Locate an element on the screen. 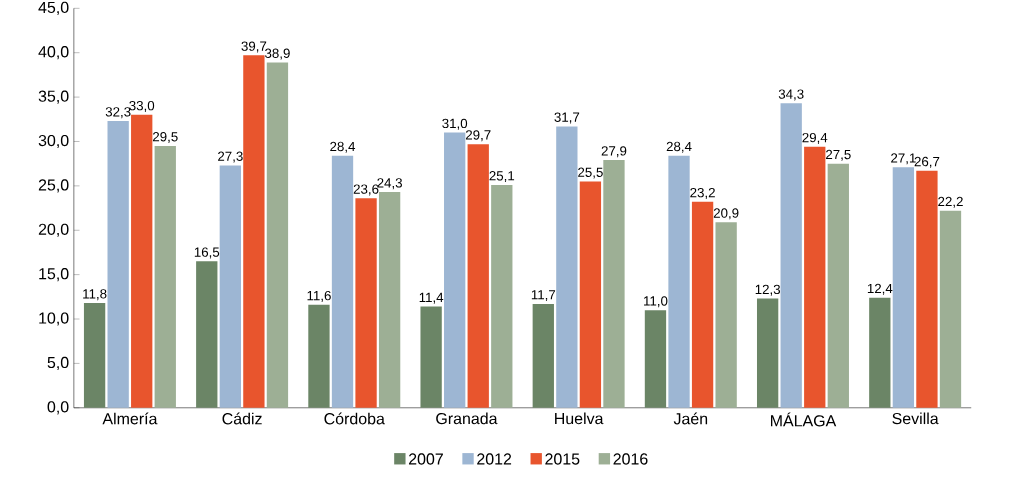 Image resolution: width=1011 pixels, height=491 pixels. data-label: 27,5 is located at coordinates (838, 155).